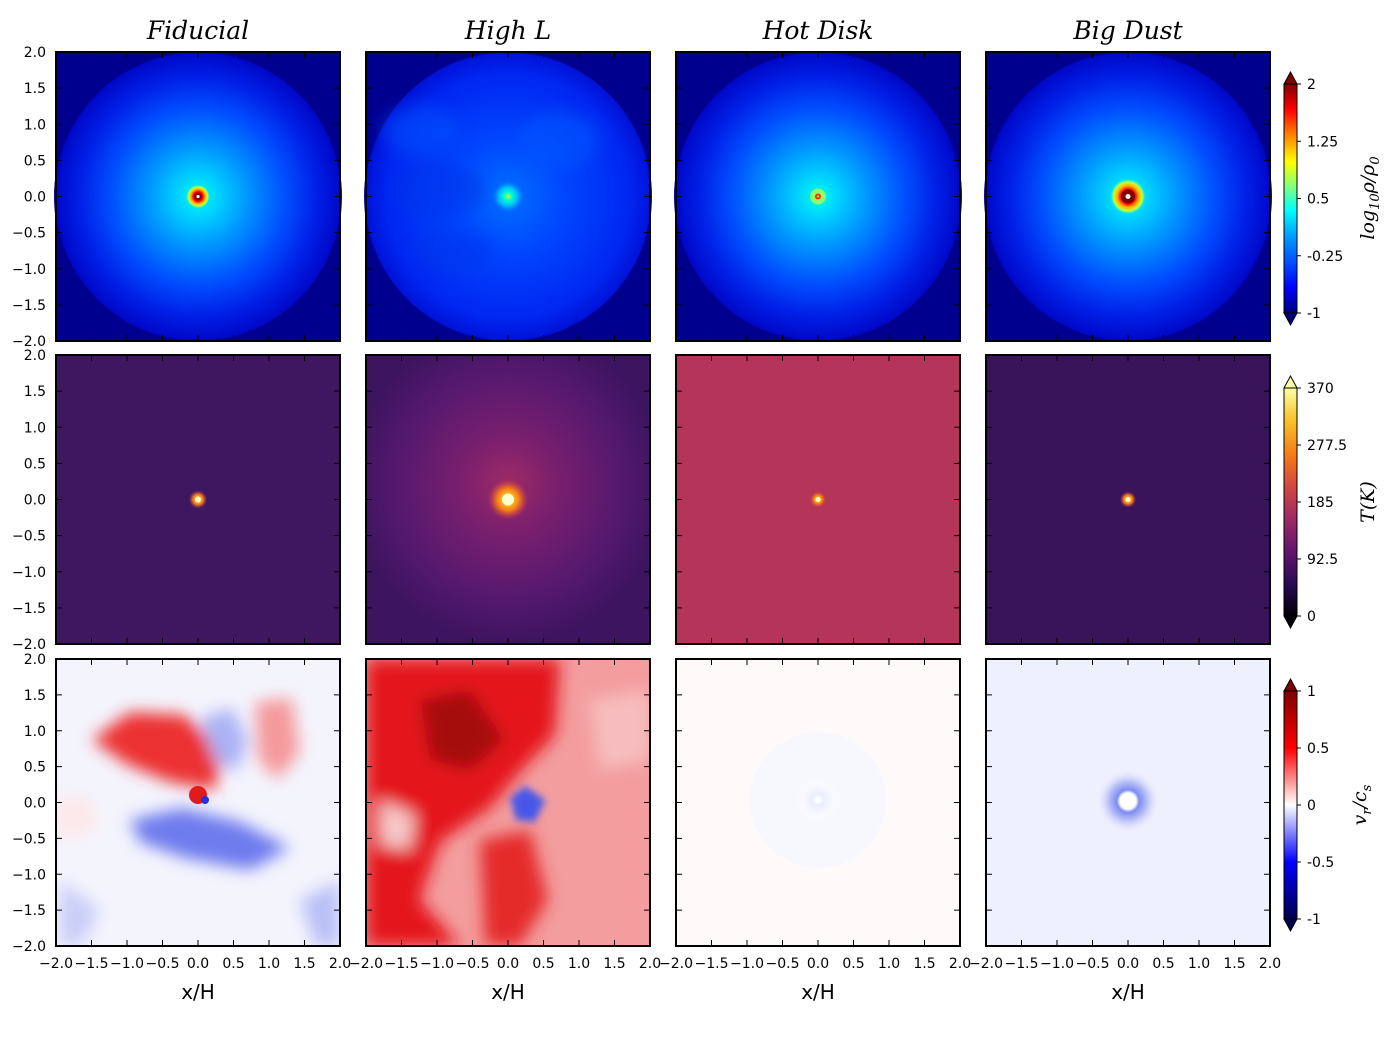 Image resolution: width=1395 pixels, height=1047 pixels. I want to click on colorbar-tick-label: 370, so click(1320, 389).